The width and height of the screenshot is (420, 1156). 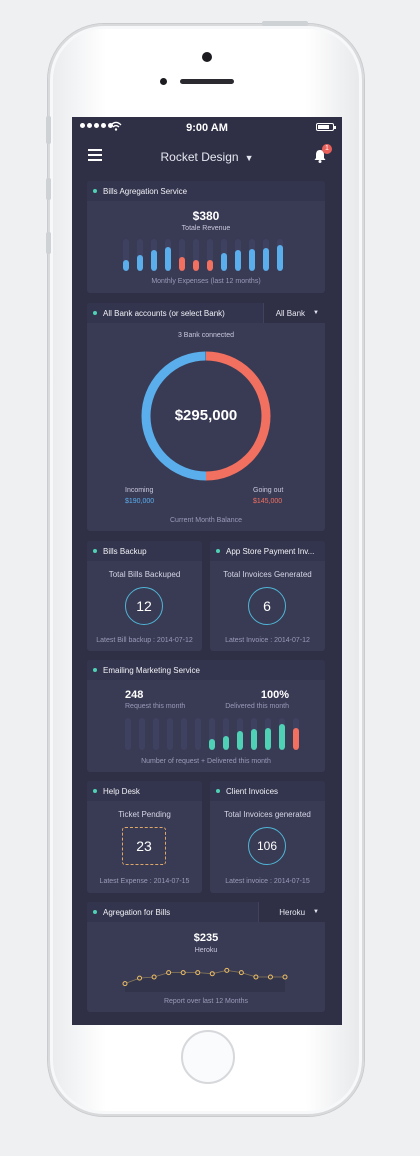 I want to click on provider-select: Heroku ▼, so click(x=291, y=912).